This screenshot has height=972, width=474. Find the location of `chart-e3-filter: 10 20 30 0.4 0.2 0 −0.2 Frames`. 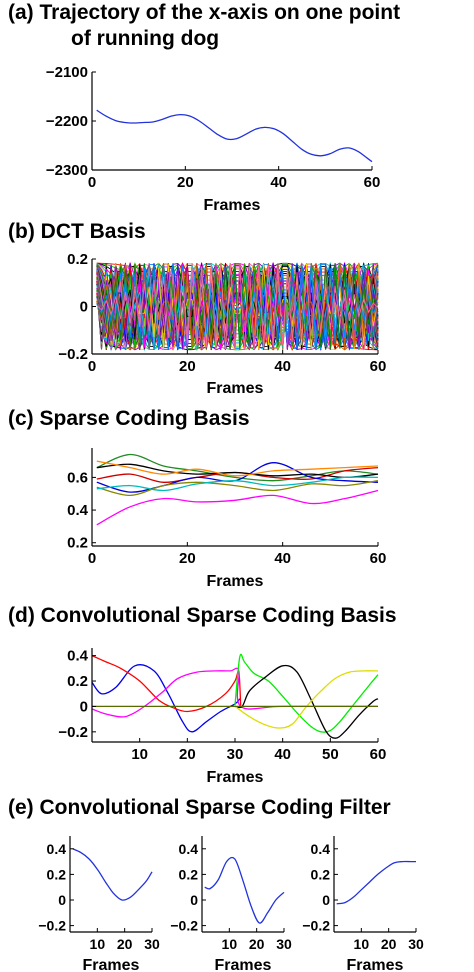

chart-e3-filter: 10 20 30 0.4 0.2 0 −0.2 Frames is located at coordinates (363, 904).